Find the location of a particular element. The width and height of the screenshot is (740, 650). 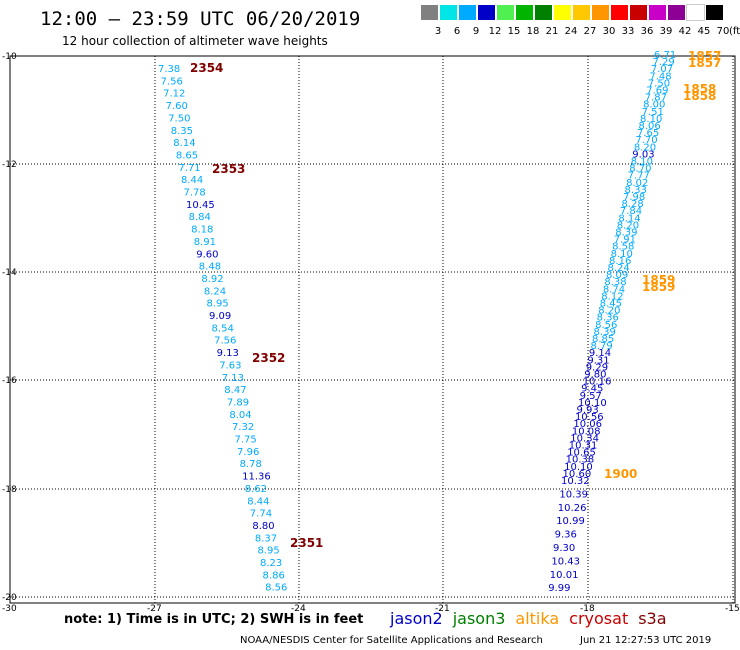

wave-height-value: 7.96 is located at coordinates (248, 452).